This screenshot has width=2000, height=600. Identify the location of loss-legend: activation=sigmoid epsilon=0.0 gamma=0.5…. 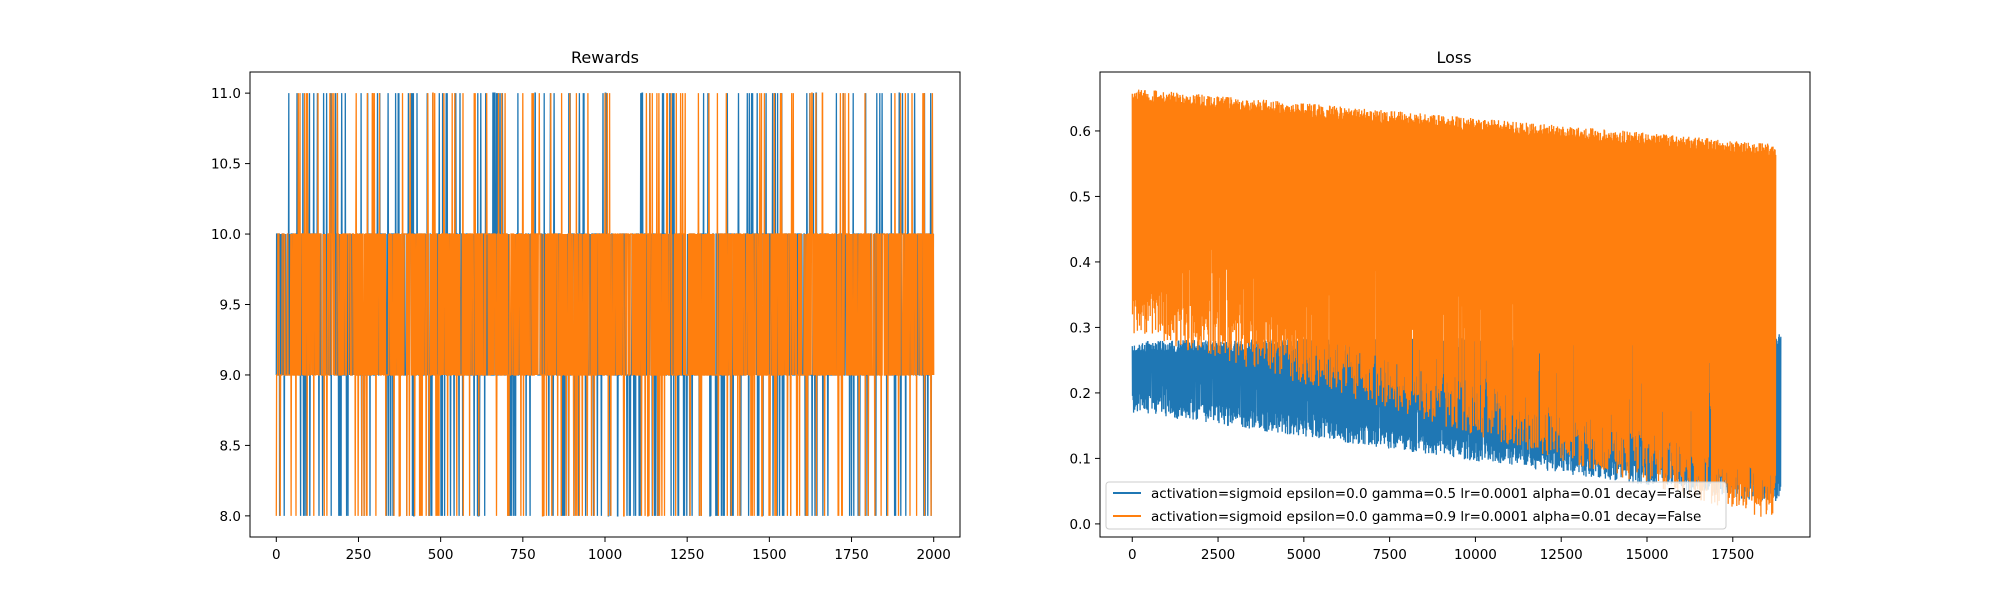
(1416, 505).